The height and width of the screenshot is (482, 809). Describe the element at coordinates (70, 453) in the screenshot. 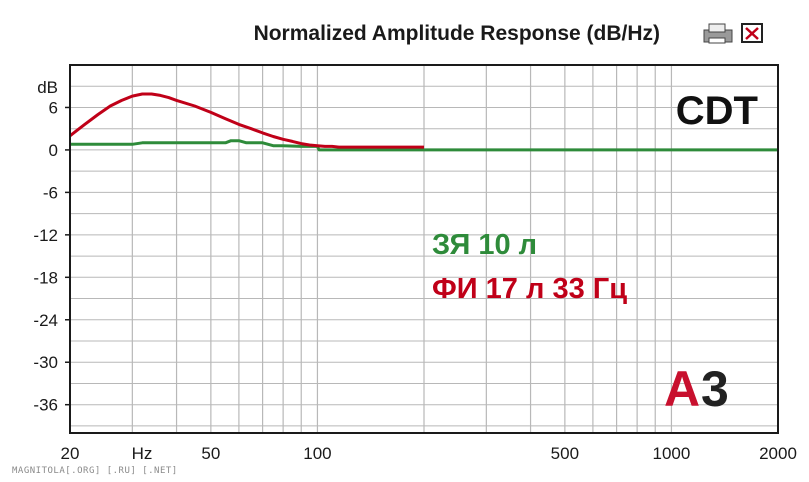

I see `x-tick-label: 20` at that location.